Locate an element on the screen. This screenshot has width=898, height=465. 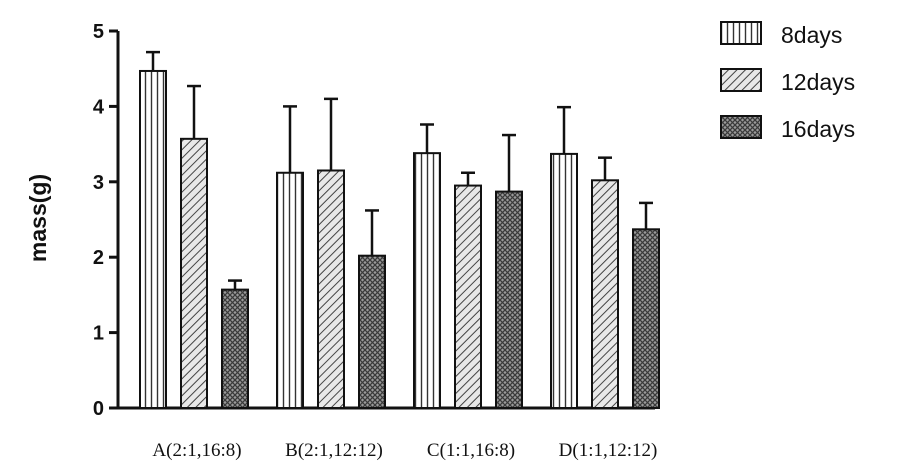
legend-label-12days: 12days is located at coordinates (818, 82).